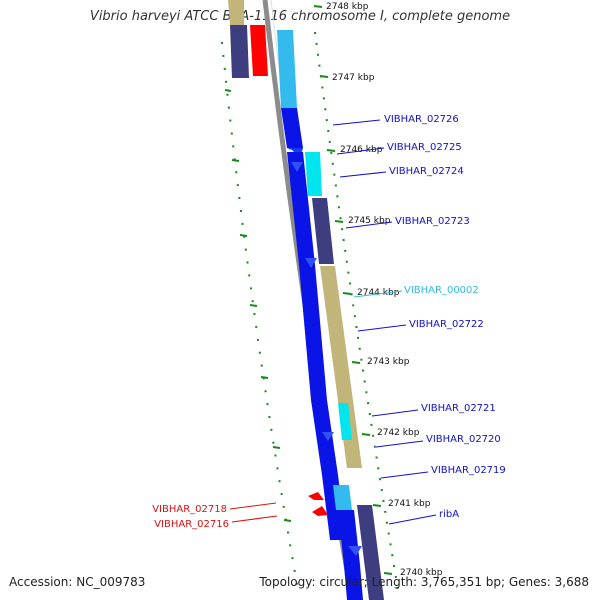 This screenshot has height=600, width=600. Describe the element at coordinates (378, 293) in the screenshot. I see `tick-label-2744: 2744 kbp` at that location.